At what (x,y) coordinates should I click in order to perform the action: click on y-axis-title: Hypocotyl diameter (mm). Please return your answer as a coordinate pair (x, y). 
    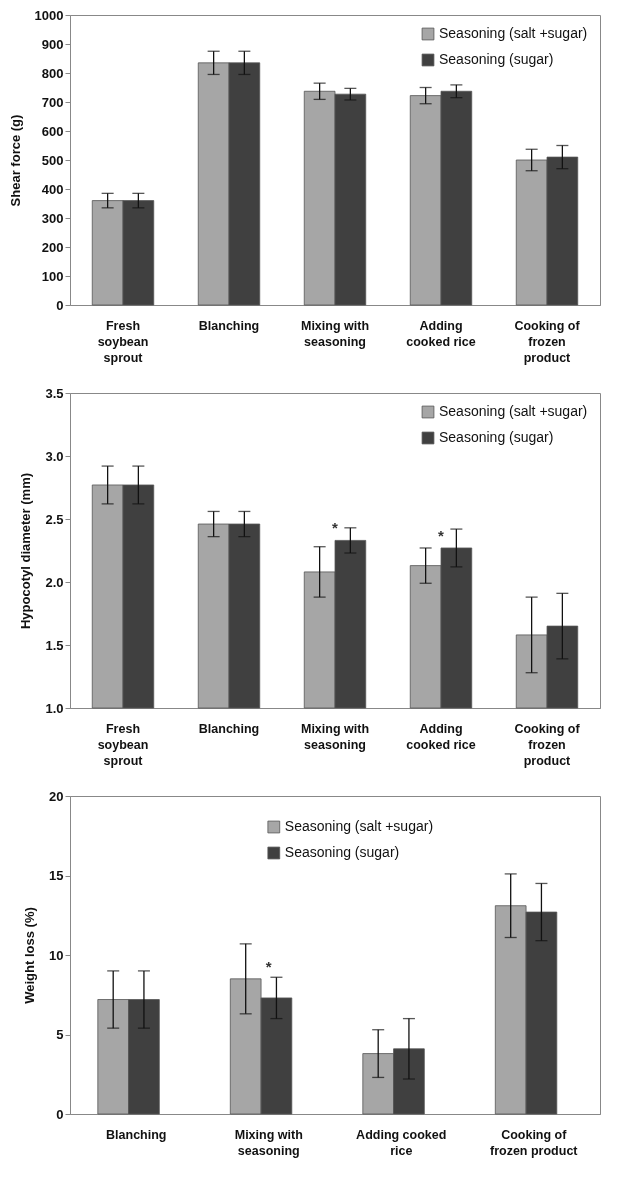
    Looking at the image, I should click on (26, 551).